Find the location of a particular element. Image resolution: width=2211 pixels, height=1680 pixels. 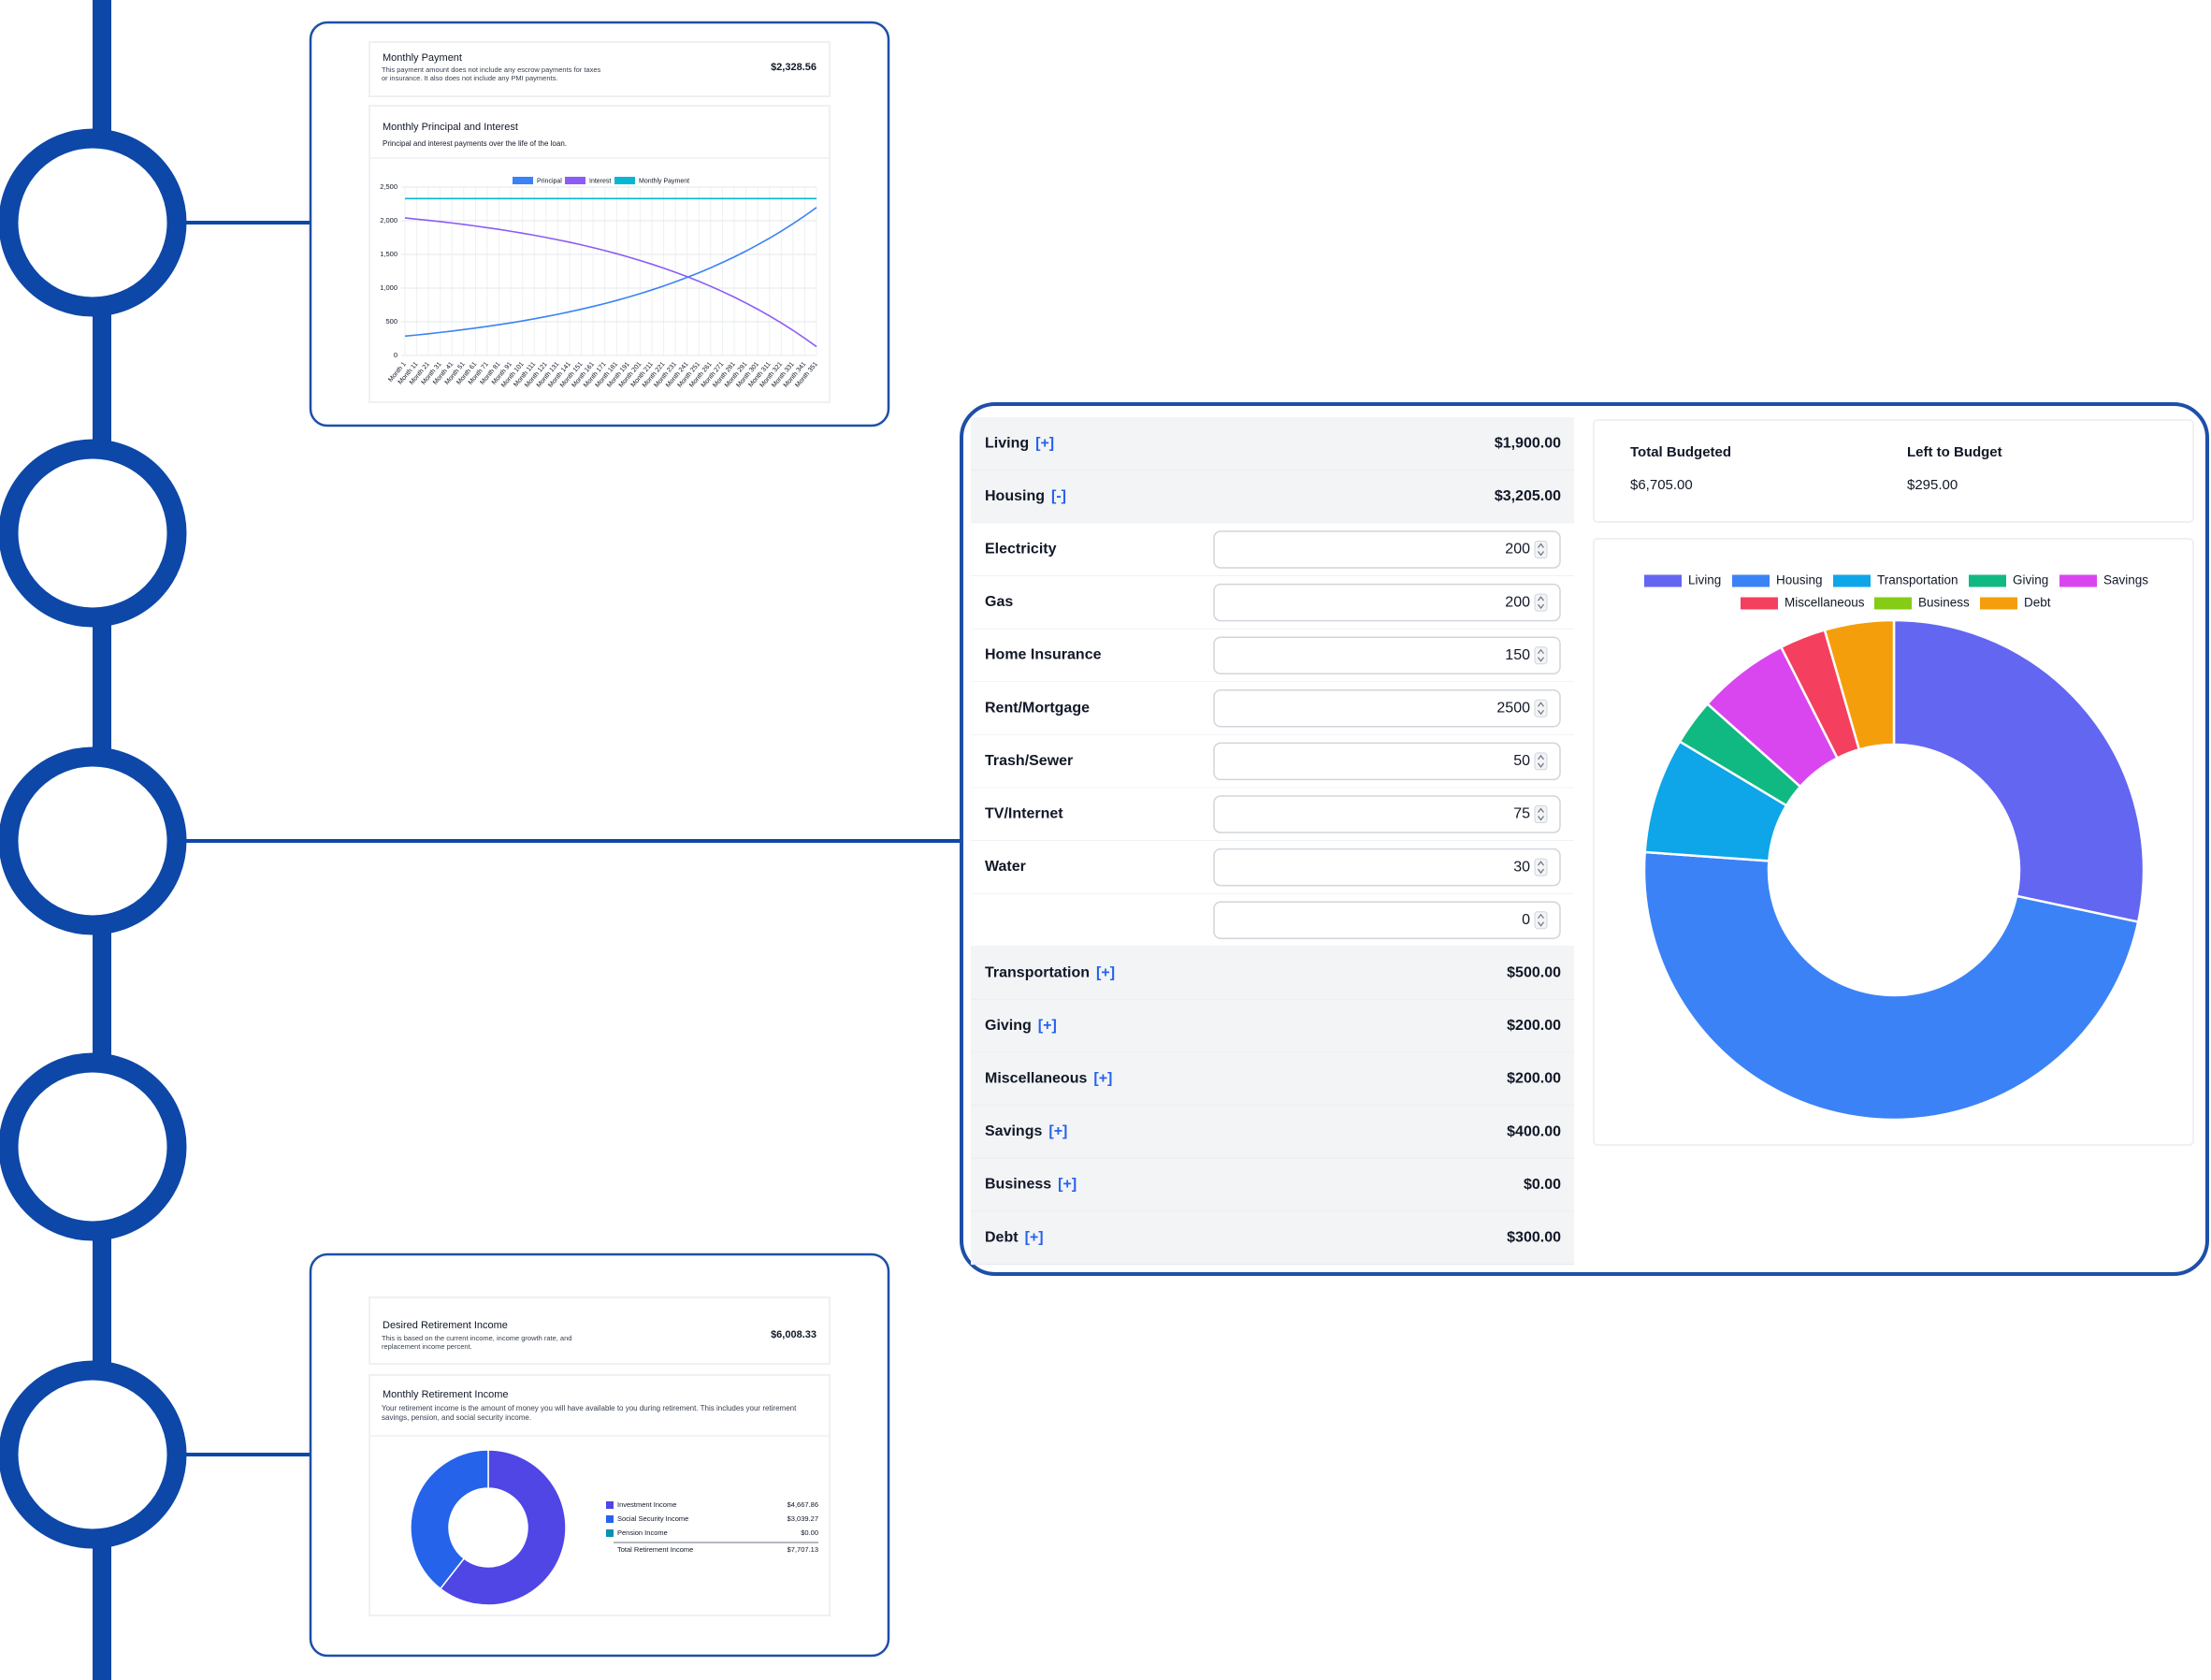

row-amount: $500.00 is located at coordinates (1534, 973).